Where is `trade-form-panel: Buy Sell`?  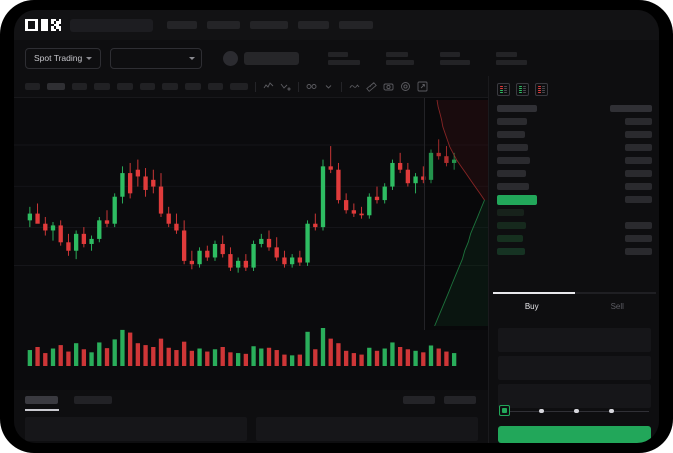
trade-form-panel: Buy Sell is located at coordinates (574, 367).